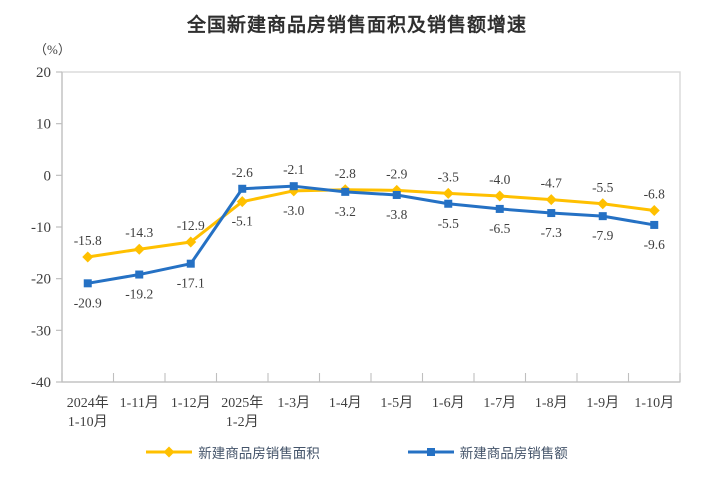  Describe the element at coordinates (139, 403) in the screenshot. I see `x-axis-tick-label: 1-11月` at that location.